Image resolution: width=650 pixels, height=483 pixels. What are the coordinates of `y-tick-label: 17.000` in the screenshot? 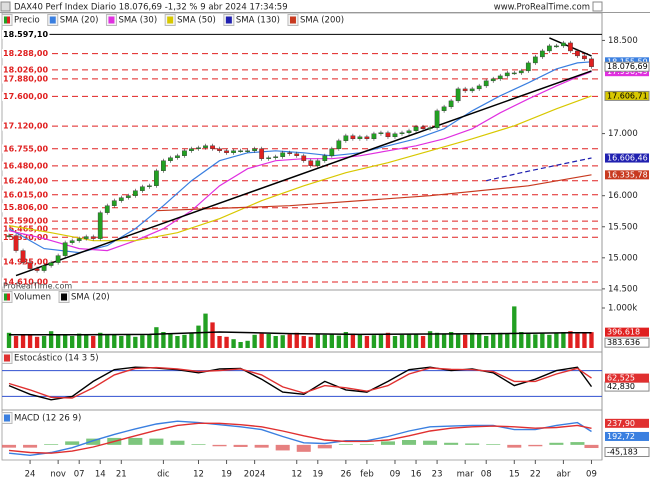 It's located at (623, 134).